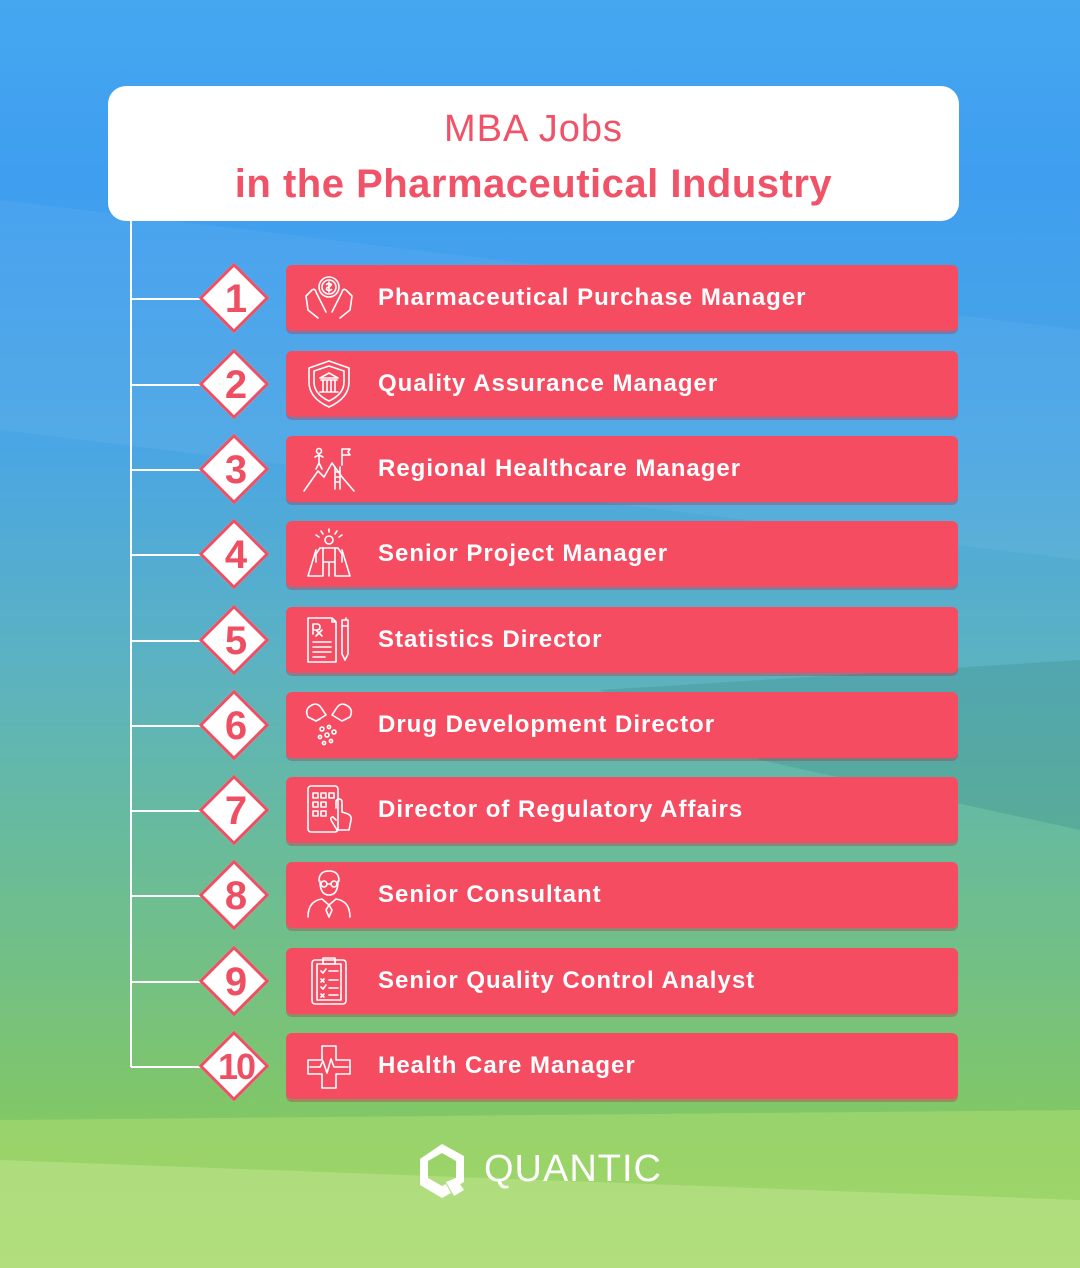  I want to click on job-bar: Statistics Director, so click(622, 640).